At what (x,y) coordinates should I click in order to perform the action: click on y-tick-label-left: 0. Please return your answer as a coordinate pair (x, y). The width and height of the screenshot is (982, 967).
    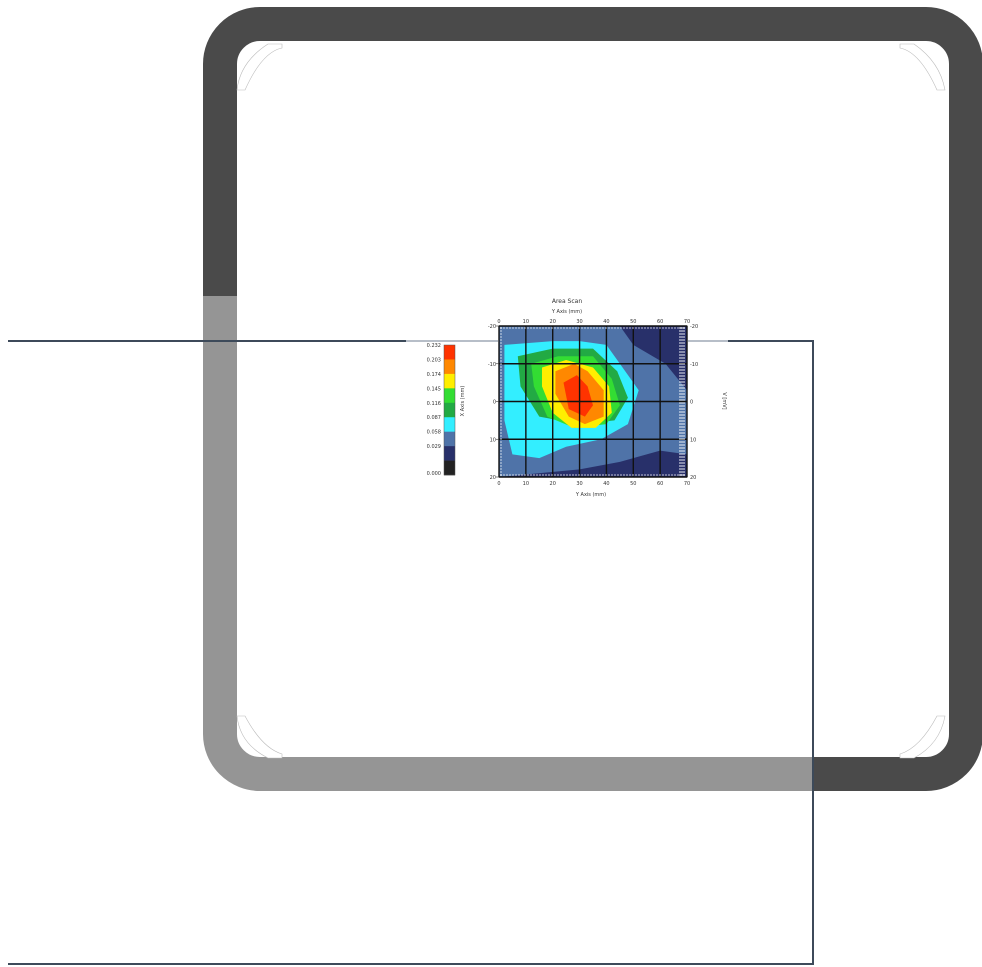
    Looking at the image, I should click on (494, 403).